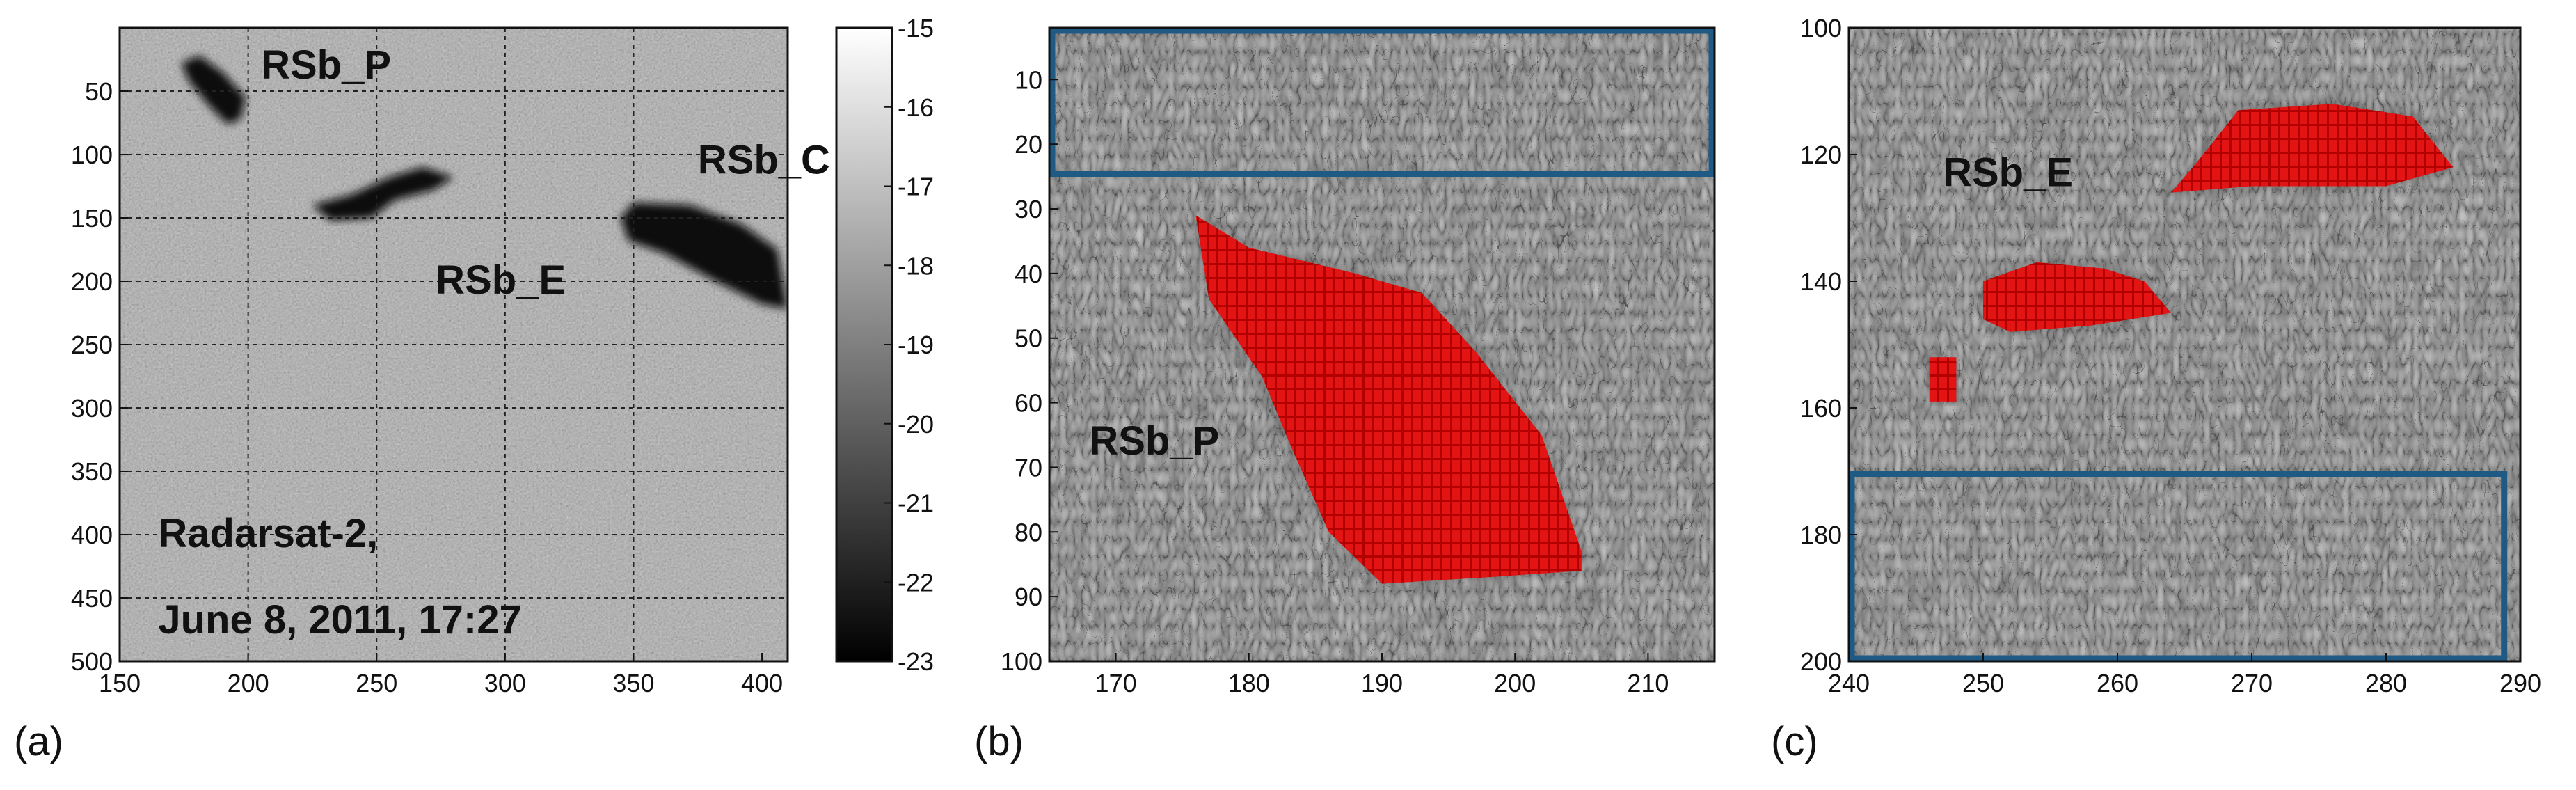  What do you see at coordinates (1028, 404) in the screenshot?
I see `y-tick-label: 60` at bounding box center [1028, 404].